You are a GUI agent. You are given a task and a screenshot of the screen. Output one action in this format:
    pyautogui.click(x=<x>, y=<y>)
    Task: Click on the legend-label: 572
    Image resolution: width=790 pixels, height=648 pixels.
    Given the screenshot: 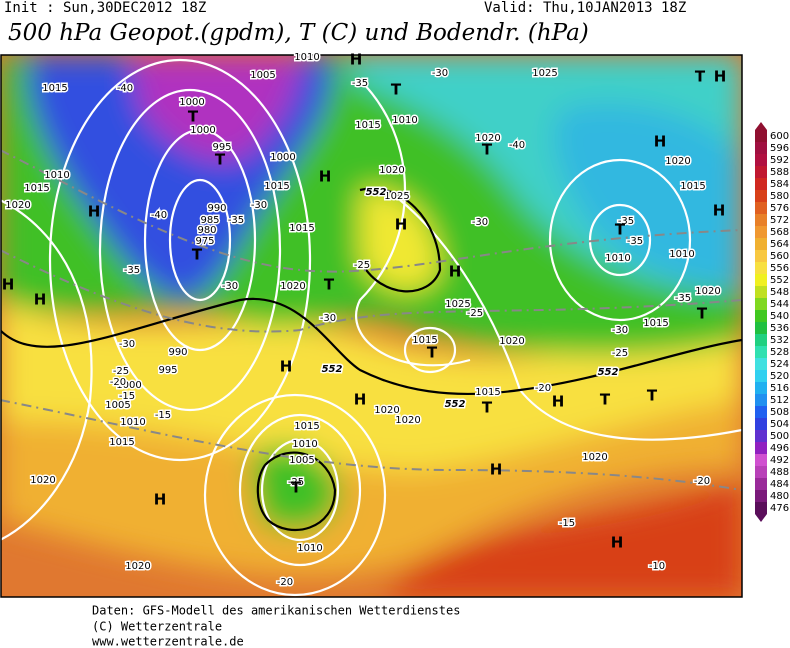 What is the action you would take?
    pyautogui.click(x=779, y=220)
    